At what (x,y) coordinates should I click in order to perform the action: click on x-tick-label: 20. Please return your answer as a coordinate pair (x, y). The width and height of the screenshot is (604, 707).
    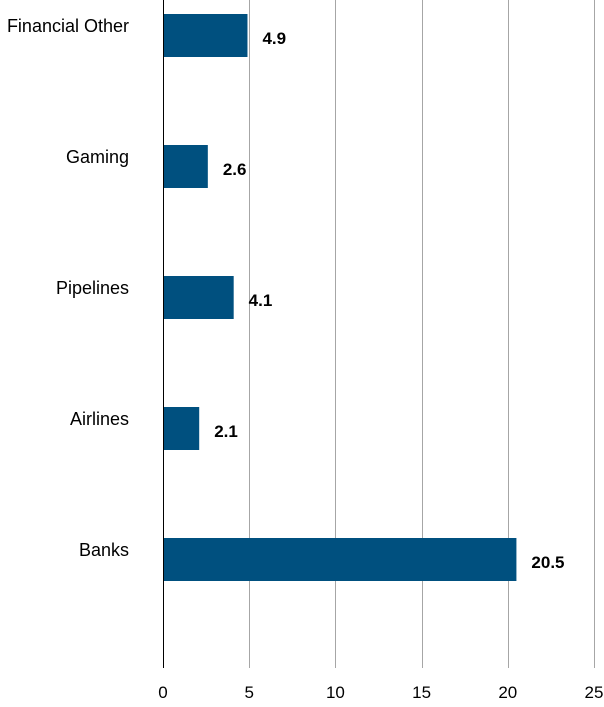
    Looking at the image, I should click on (507, 692).